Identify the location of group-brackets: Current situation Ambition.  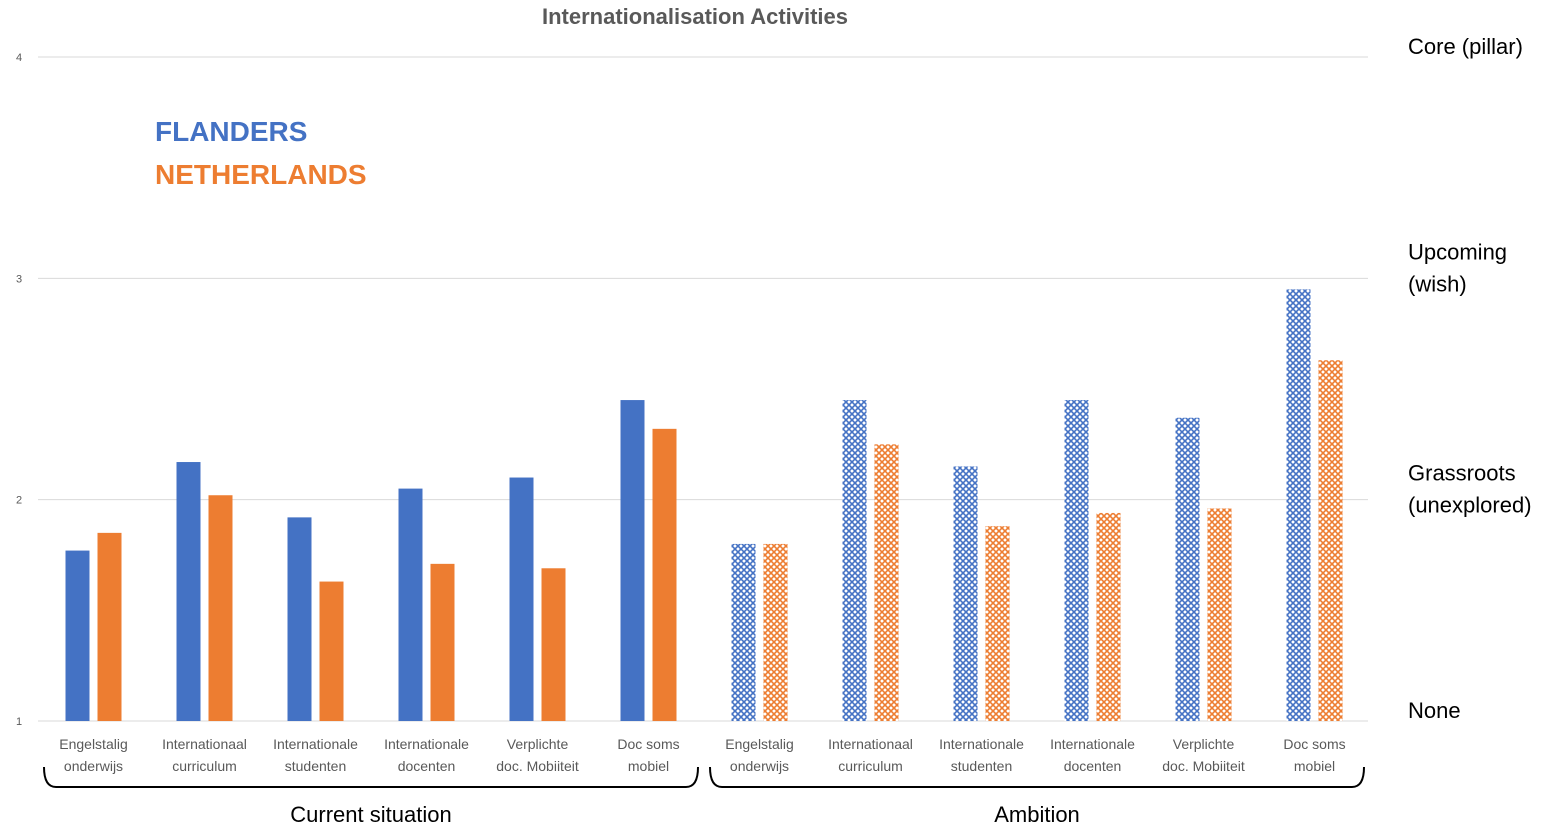
(704, 796).